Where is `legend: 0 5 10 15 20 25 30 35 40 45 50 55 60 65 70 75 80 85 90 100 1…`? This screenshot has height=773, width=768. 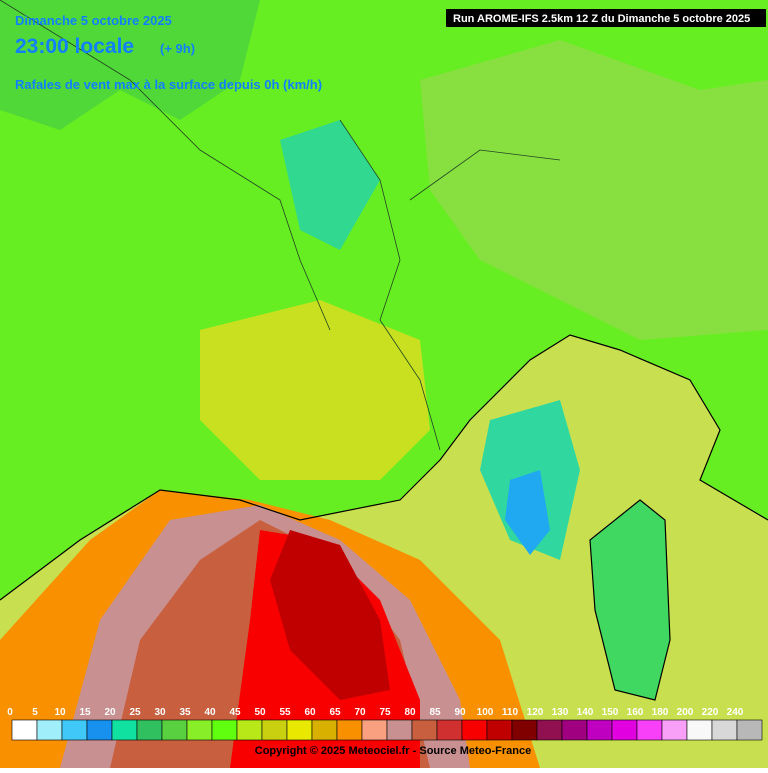 legend: 0 5 10 15 20 25 30 35 40 45 50 55 60 65 70 75 80 85 90 100 1… is located at coordinates (385, 724).